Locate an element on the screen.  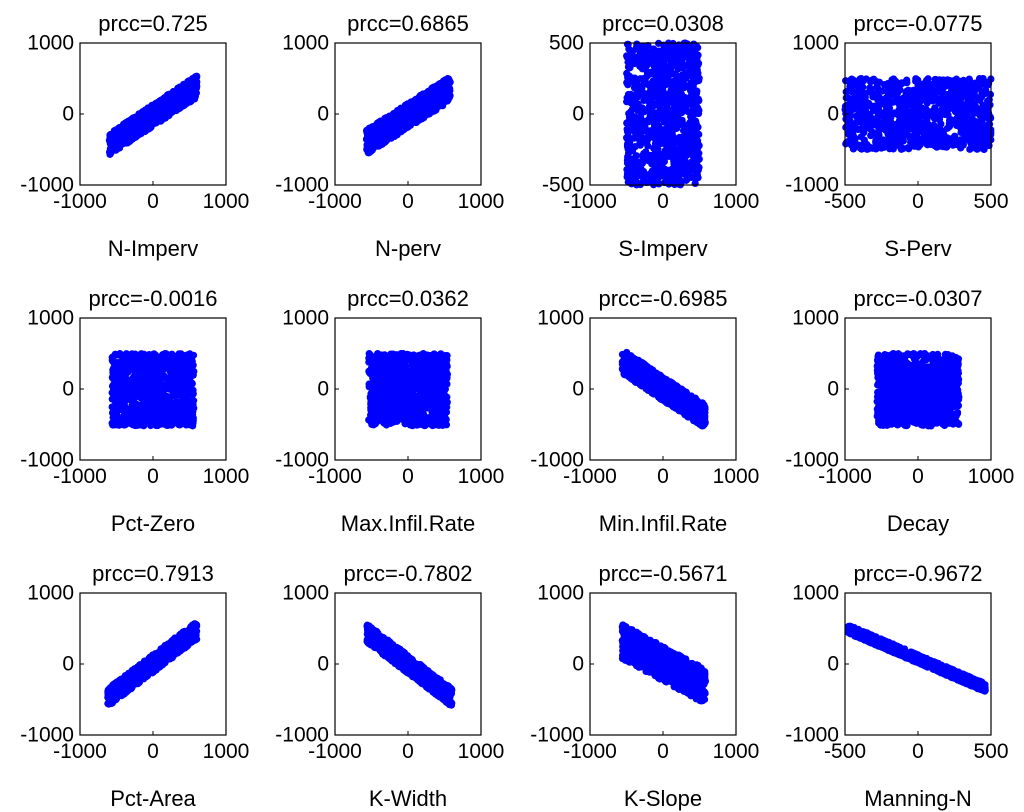
y-tick-label: 500 is located at coordinates (566, 43).